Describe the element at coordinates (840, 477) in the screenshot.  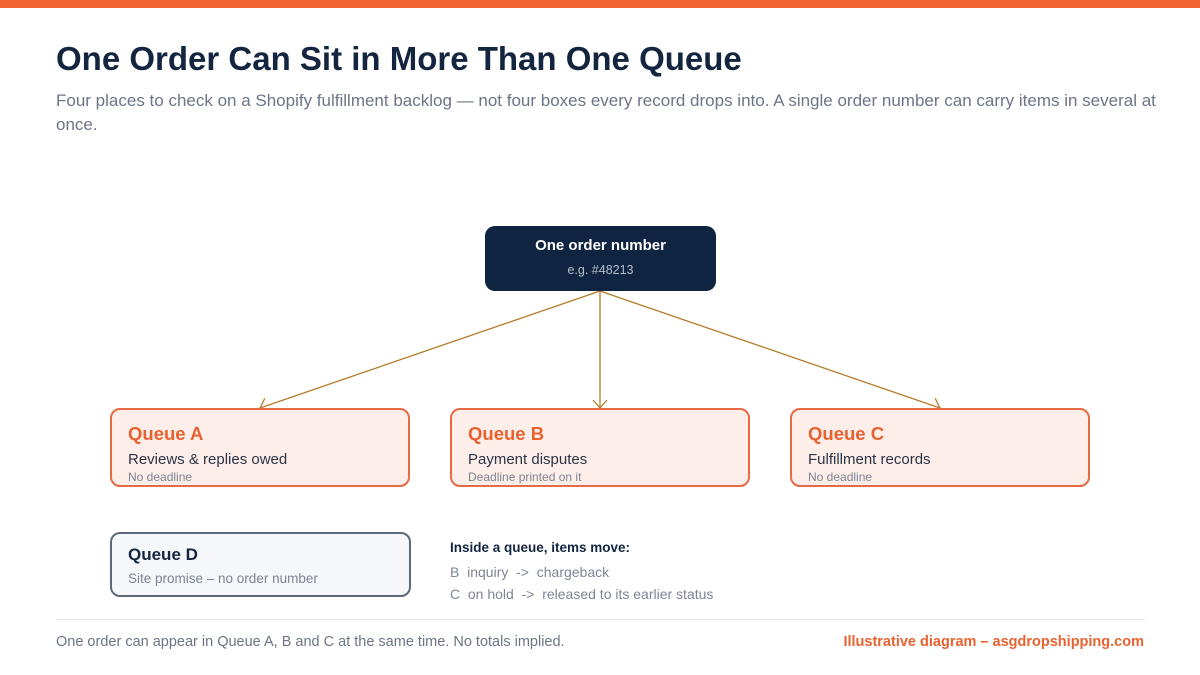
I see `queue-c-note: No deadline` at that location.